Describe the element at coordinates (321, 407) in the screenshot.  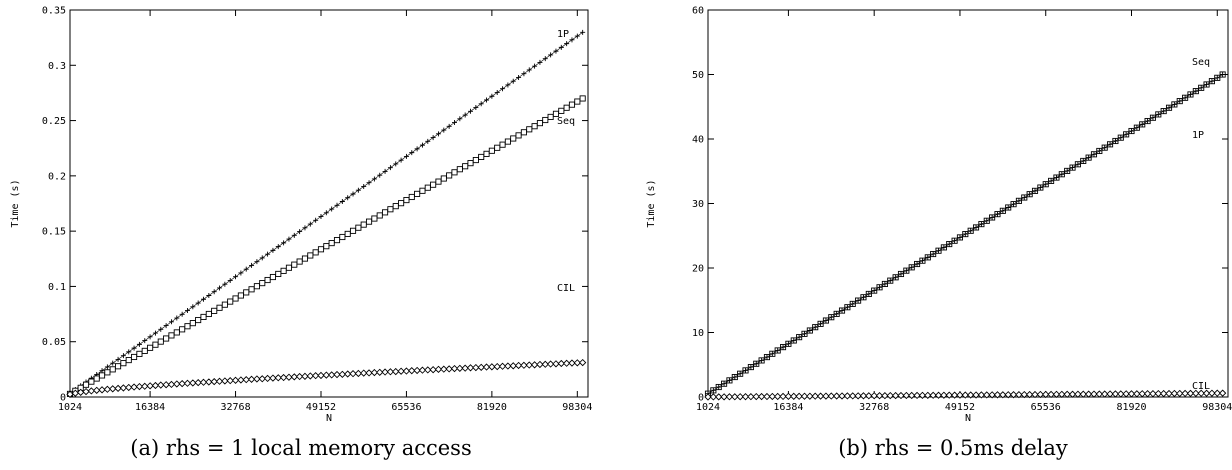
I see `x-tick-label-a: 49152` at that location.